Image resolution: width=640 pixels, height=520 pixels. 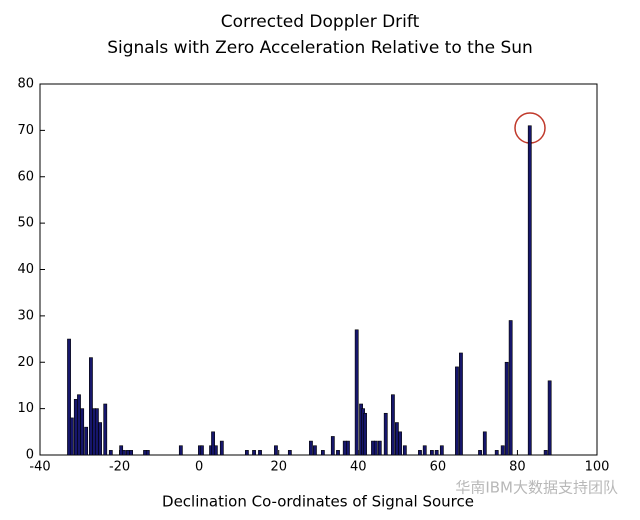 I want to click on x-tick-label: 60, so click(x=438, y=467).